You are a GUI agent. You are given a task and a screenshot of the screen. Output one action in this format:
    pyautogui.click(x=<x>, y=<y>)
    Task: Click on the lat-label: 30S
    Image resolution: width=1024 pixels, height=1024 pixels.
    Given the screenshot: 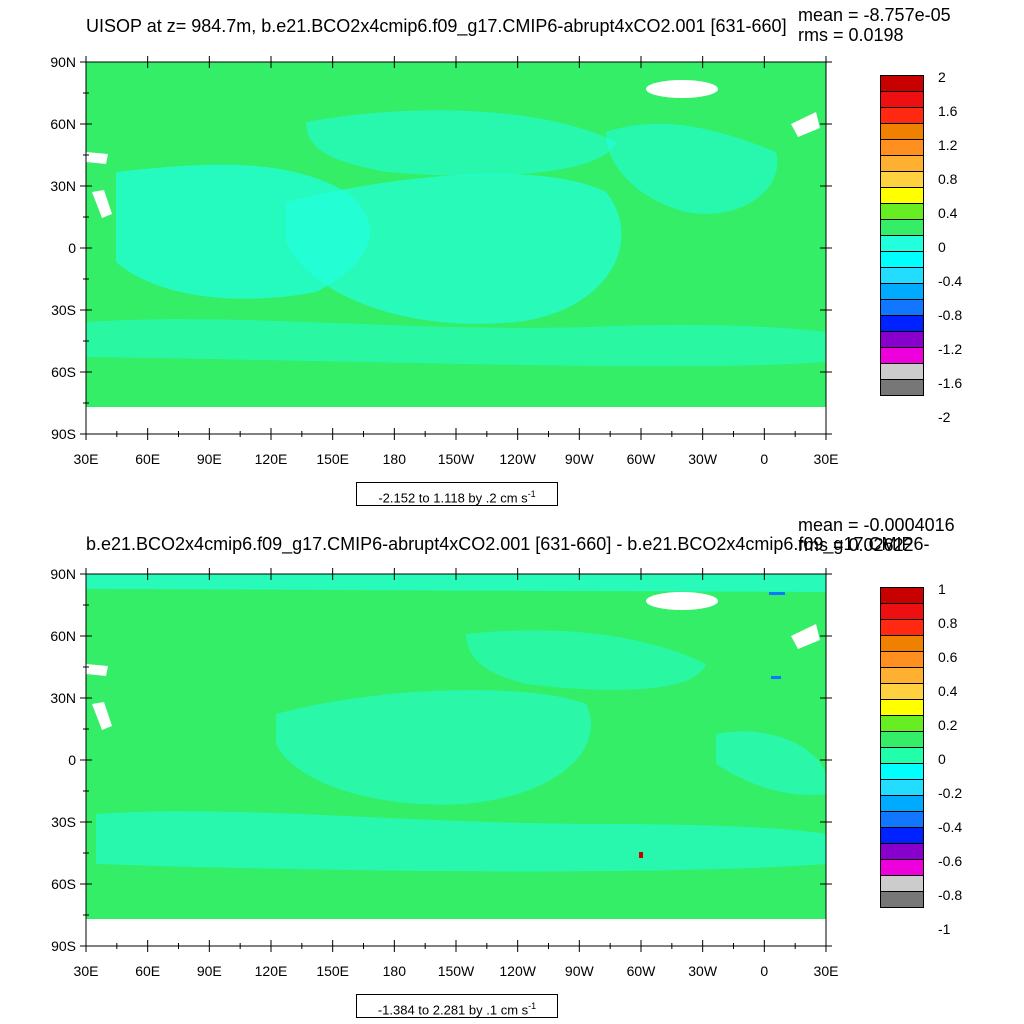 What is the action you would take?
    pyautogui.click(x=63, y=822)
    